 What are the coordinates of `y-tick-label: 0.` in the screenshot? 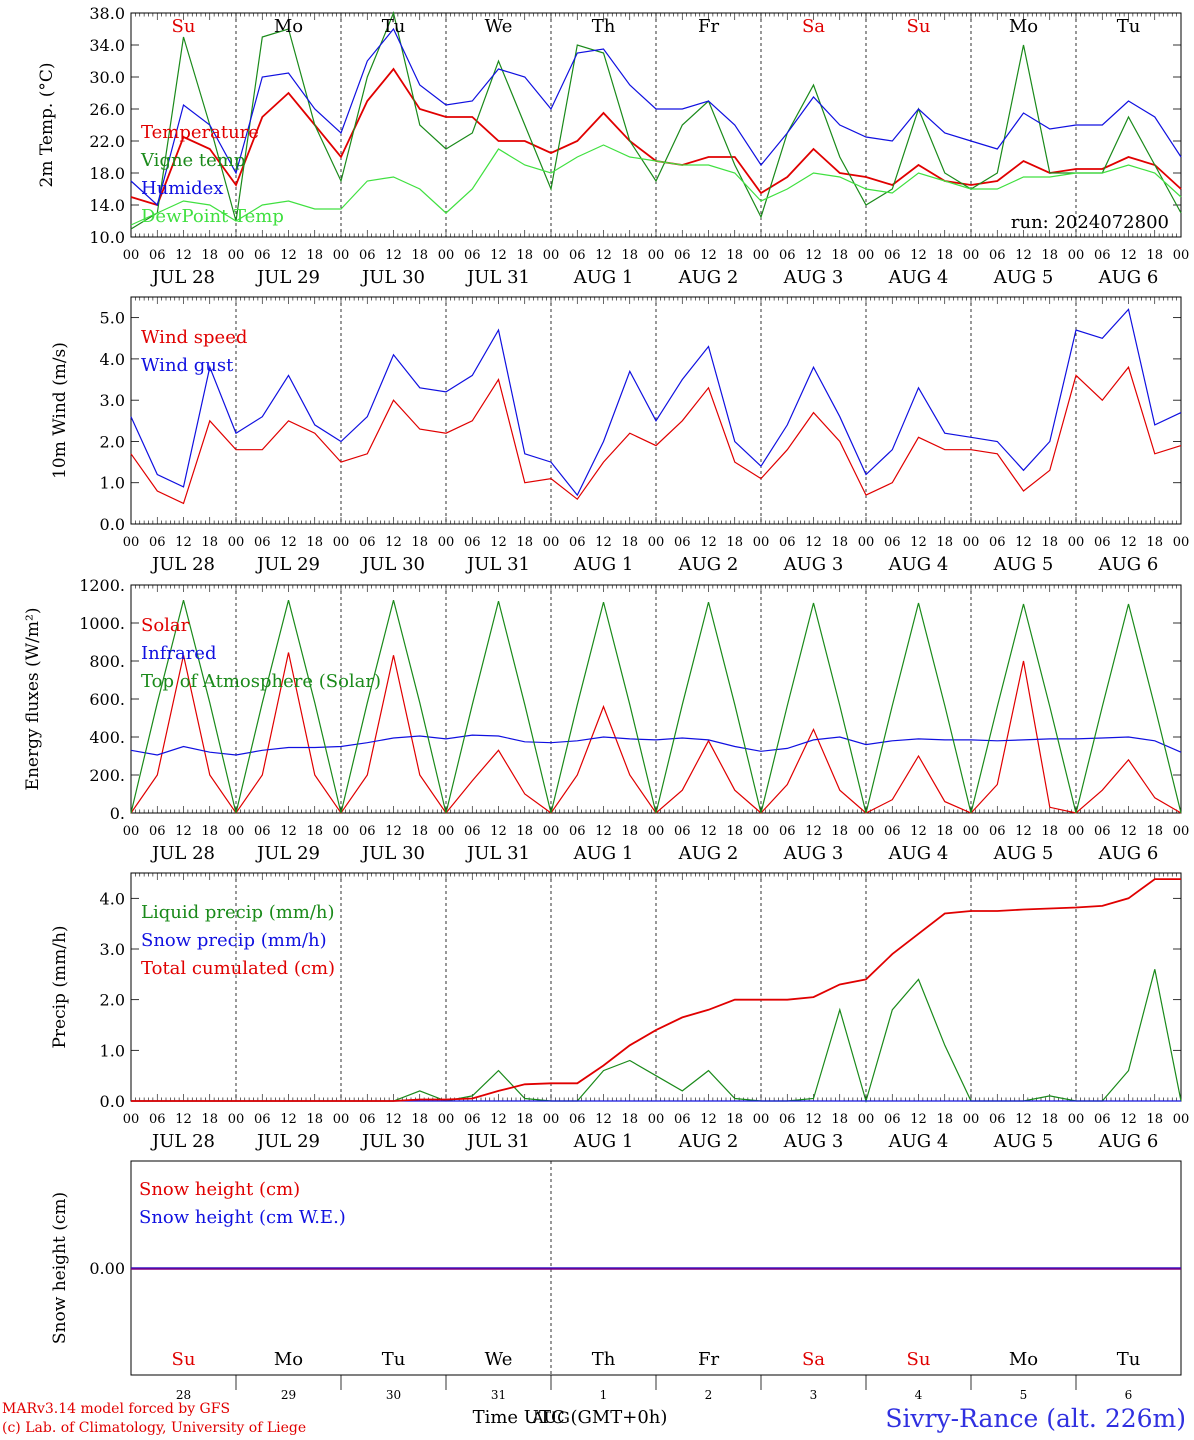 It's located at (117, 813).